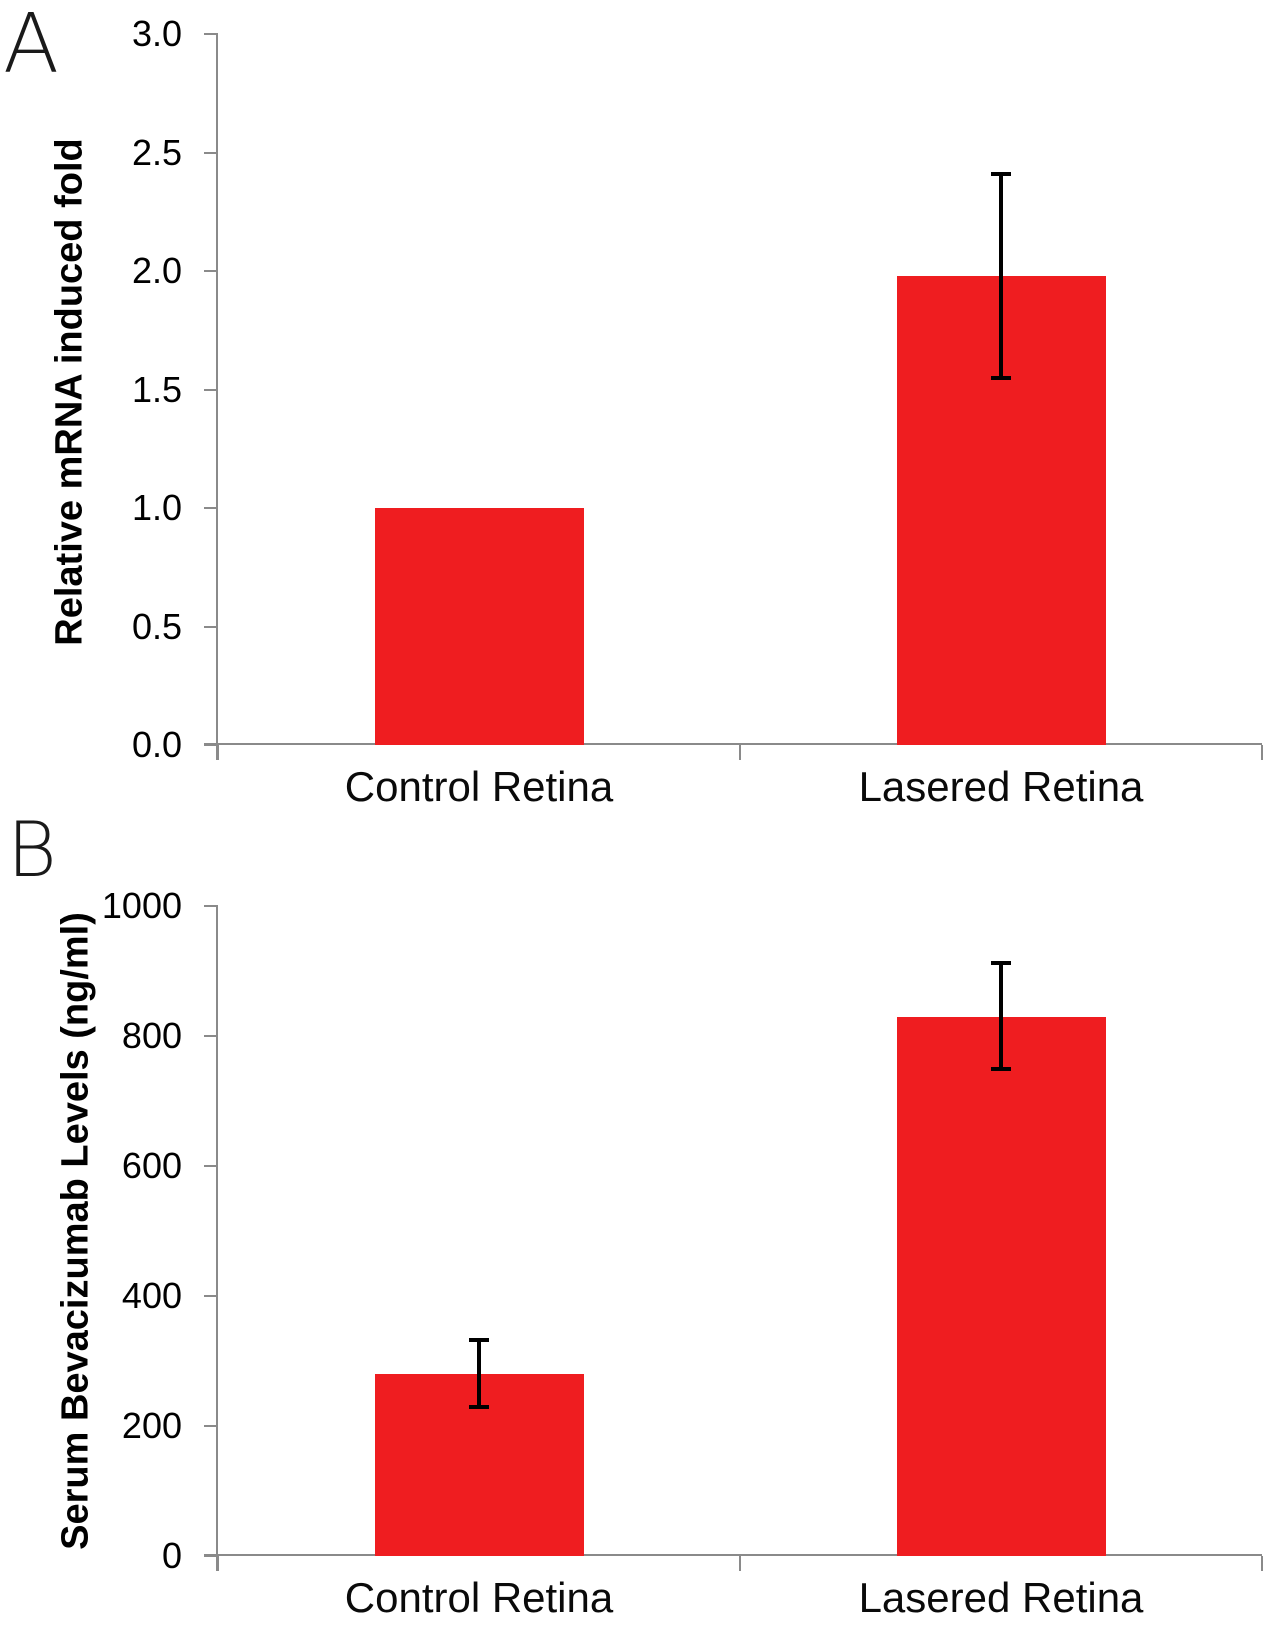 Image resolution: width=1276 pixels, height=1630 pixels. What do you see at coordinates (156, 507) in the screenshot?
I see `y-tick-label: 1.0` at bounding box center [156, 507].